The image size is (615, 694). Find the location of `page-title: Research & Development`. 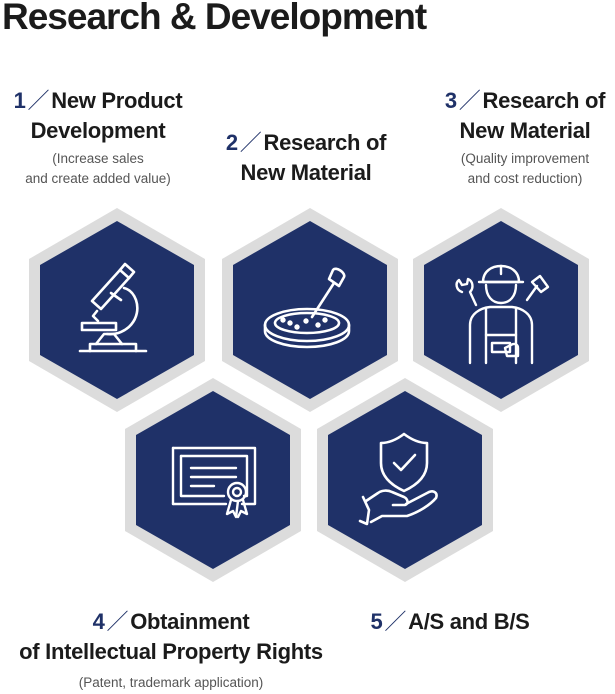

page-title: Research & Development is located at coordinates (214, 18).